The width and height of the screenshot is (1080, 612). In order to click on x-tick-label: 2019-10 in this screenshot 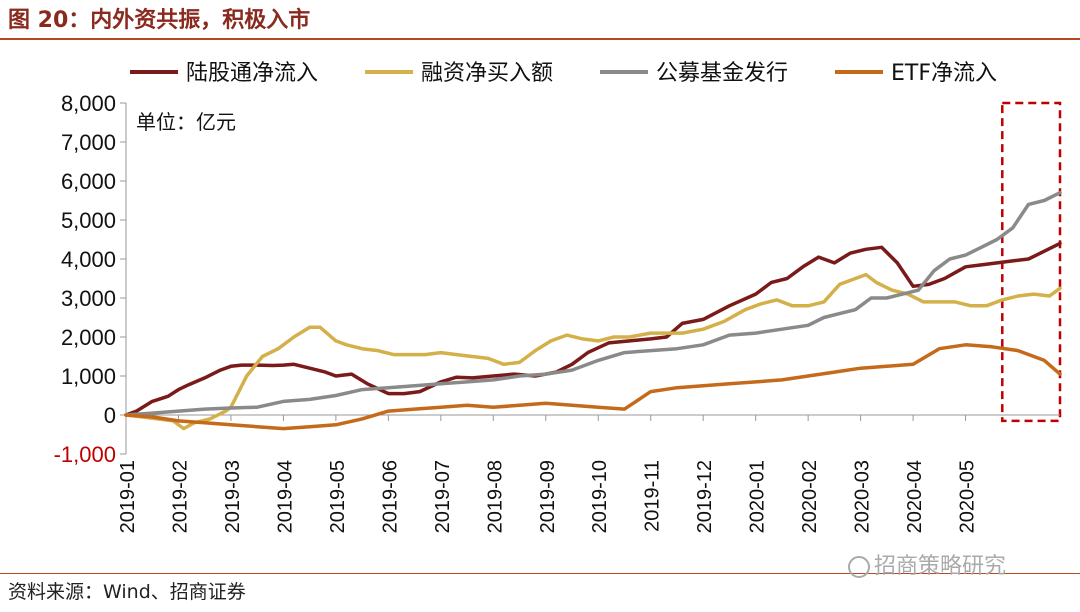, I will do `click(600, 496)`.